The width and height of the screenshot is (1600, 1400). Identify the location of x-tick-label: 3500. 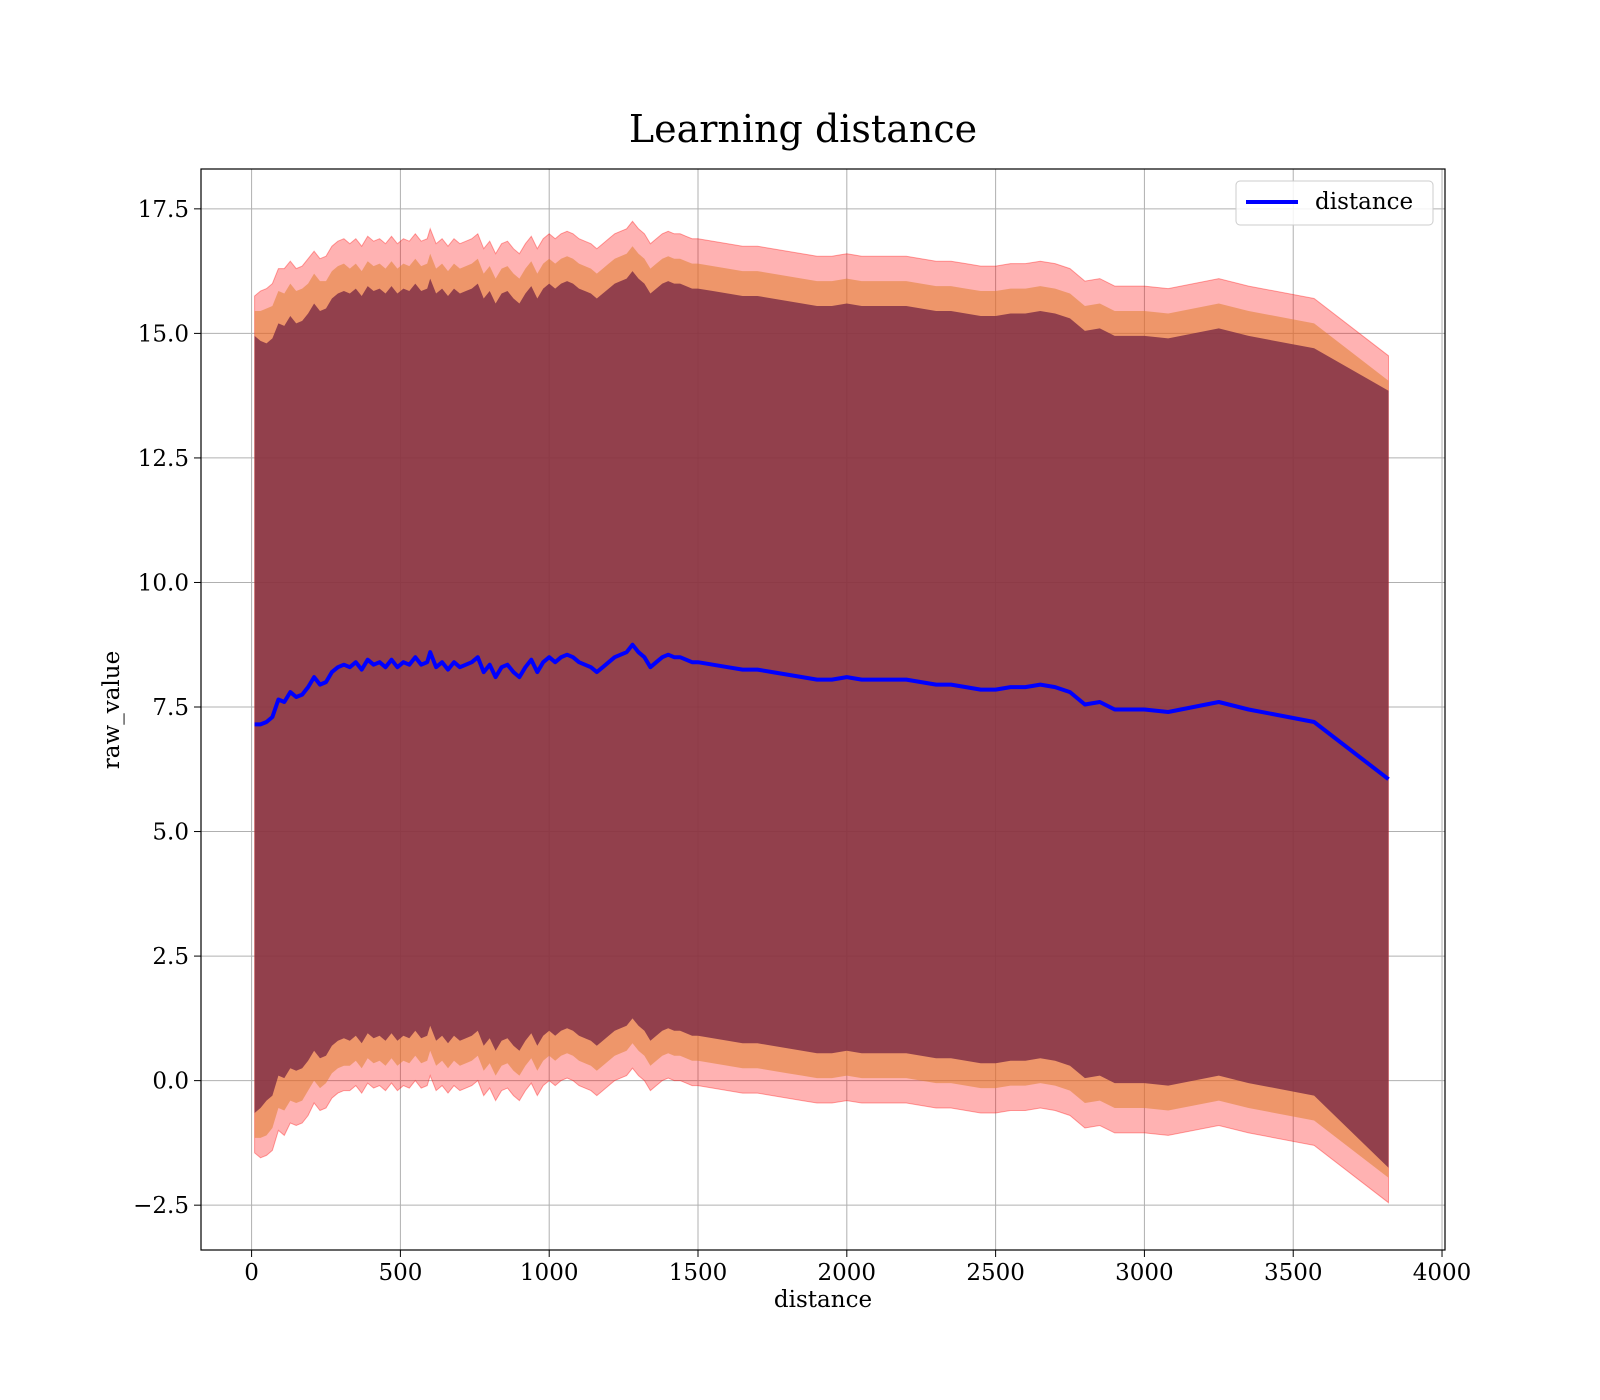
(1293, 1273).